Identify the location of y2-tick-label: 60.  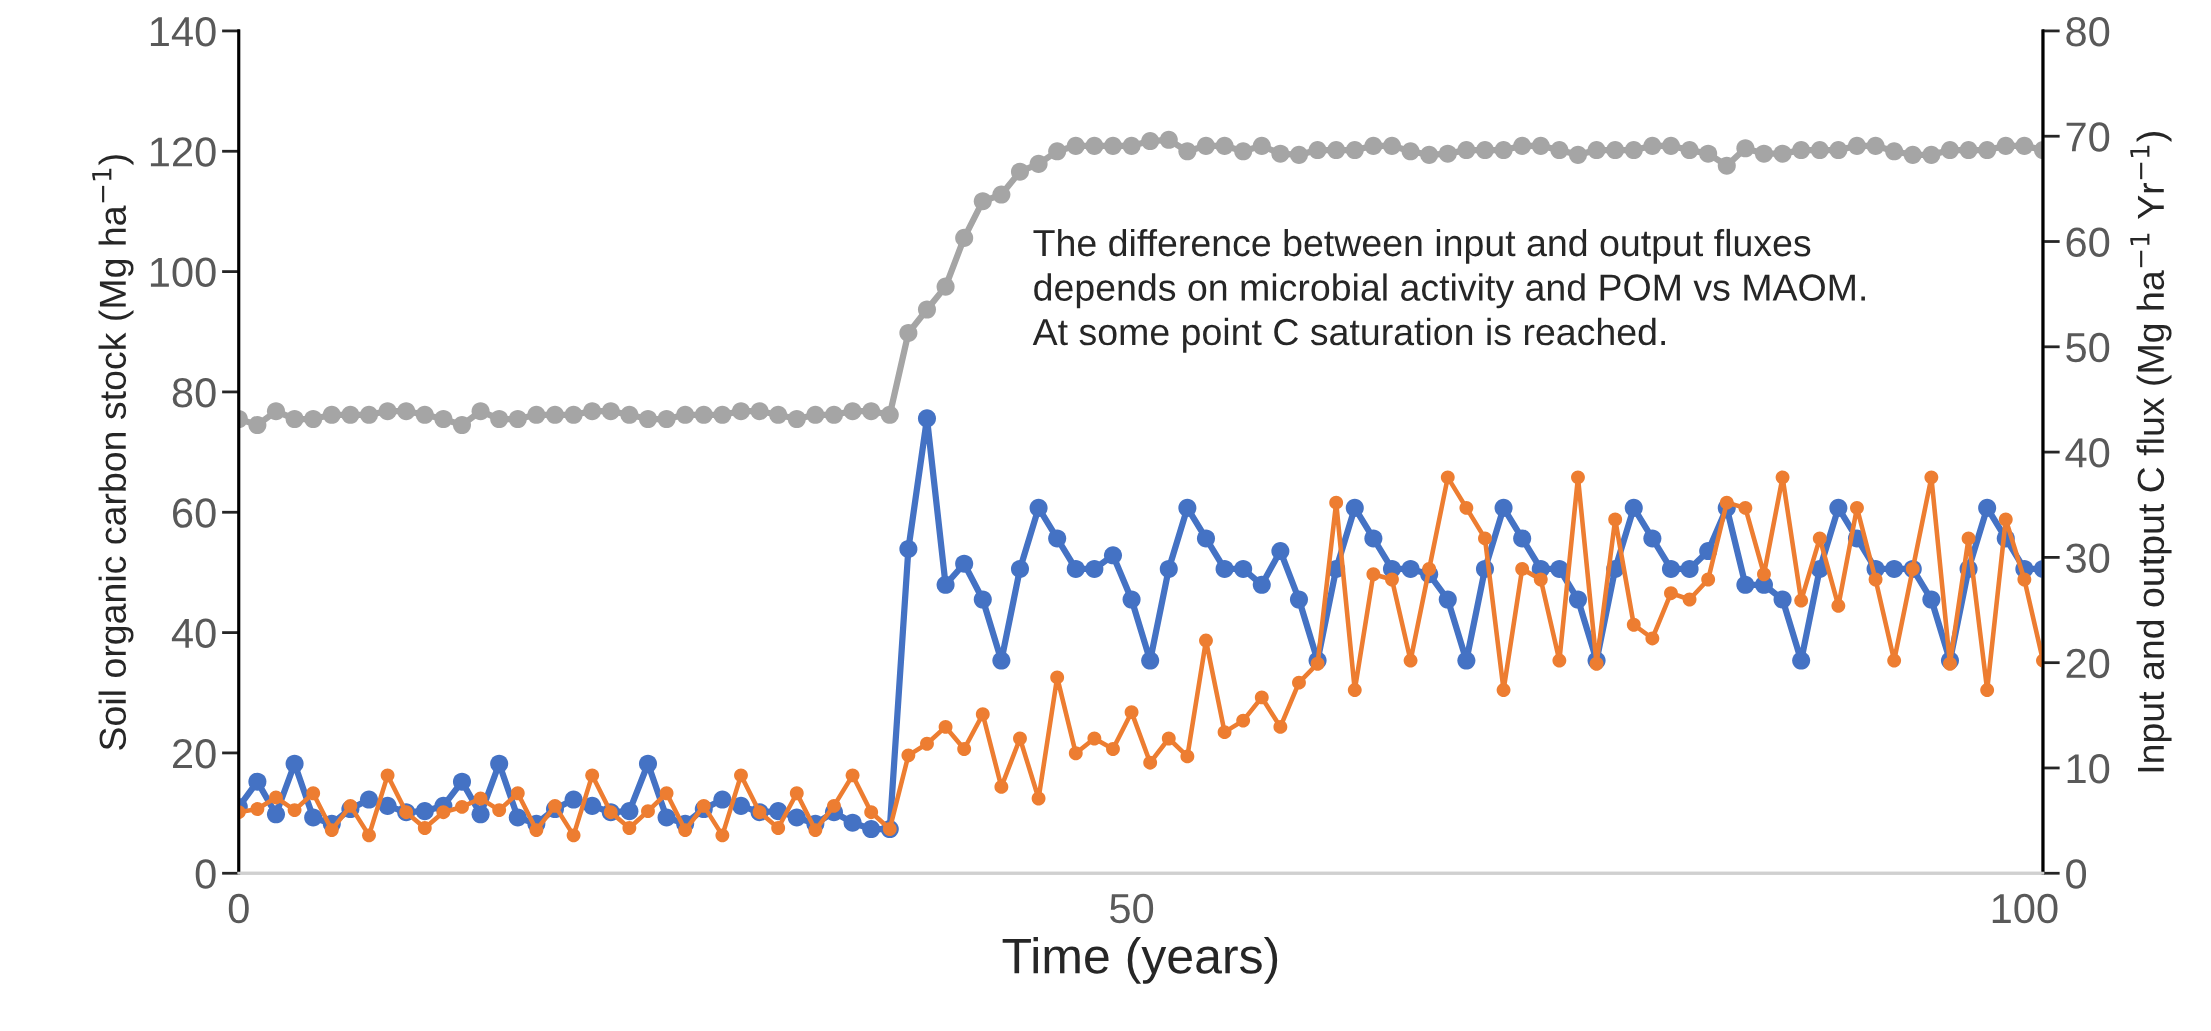
(2088, 242).